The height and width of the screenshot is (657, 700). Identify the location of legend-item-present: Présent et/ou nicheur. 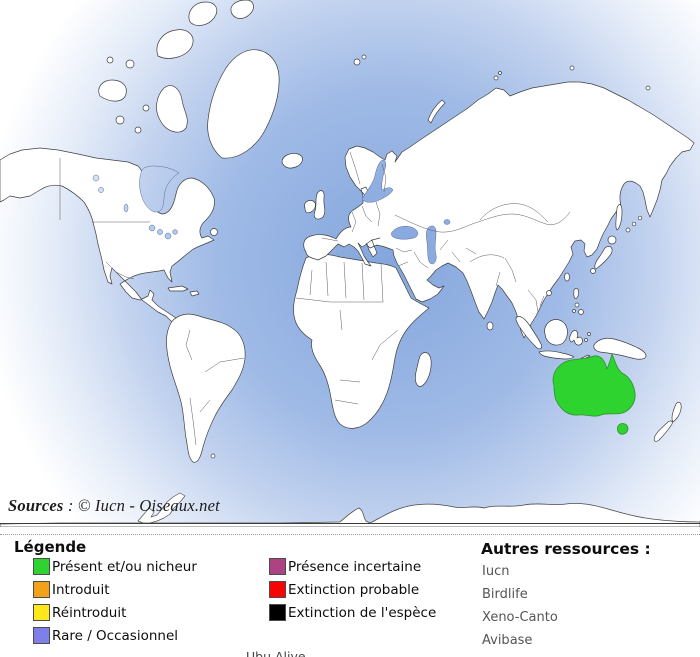
(115, 566).